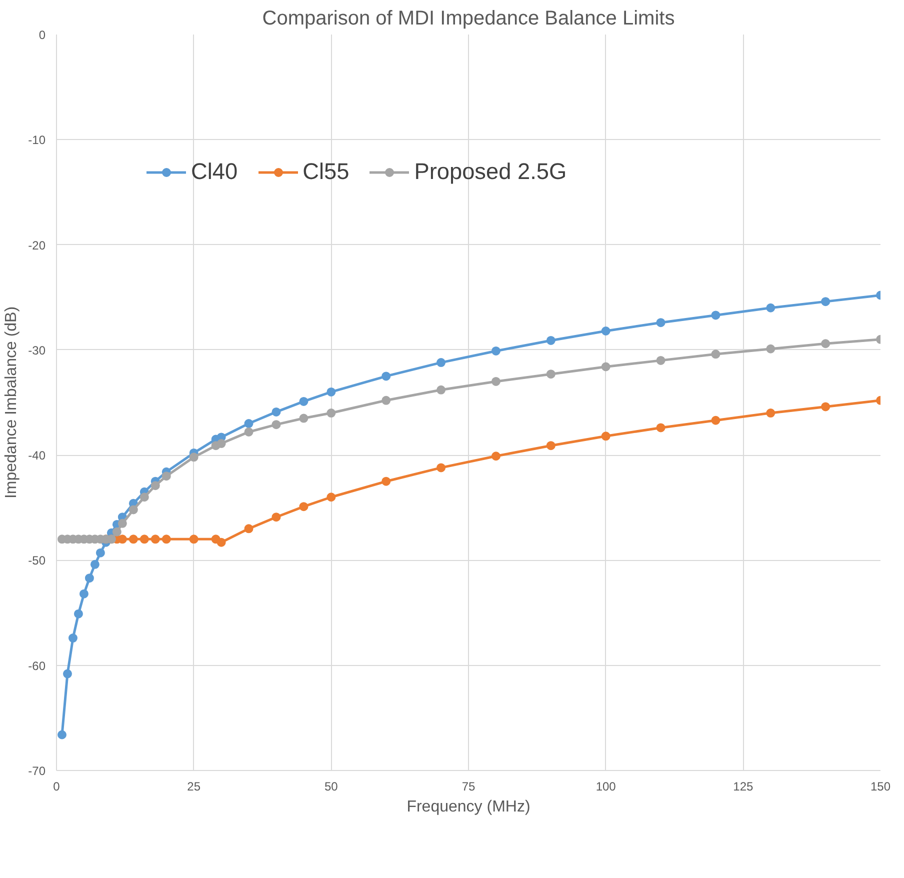 The width and height of the screenshot is (904, 878). What do you see at coordinates (37, 665) in the screenshot?
I see `y-tick-label: -60` at bounding box center [37, 665].